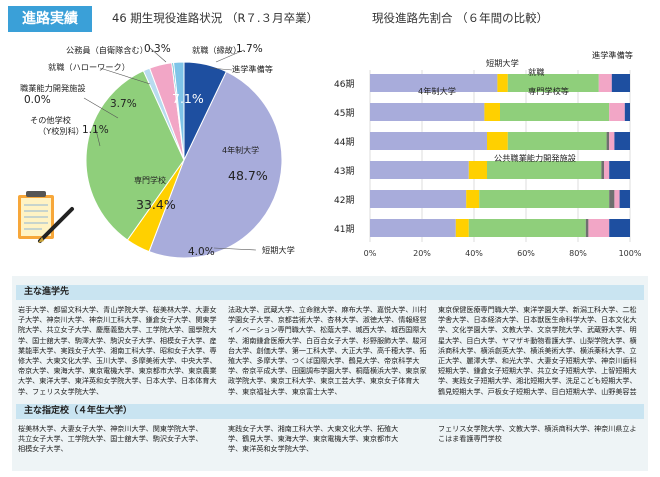 The width and height of the screenshot is (660, 477). I want to click on bar-x-tick-label: 20%, so click(422, 253).